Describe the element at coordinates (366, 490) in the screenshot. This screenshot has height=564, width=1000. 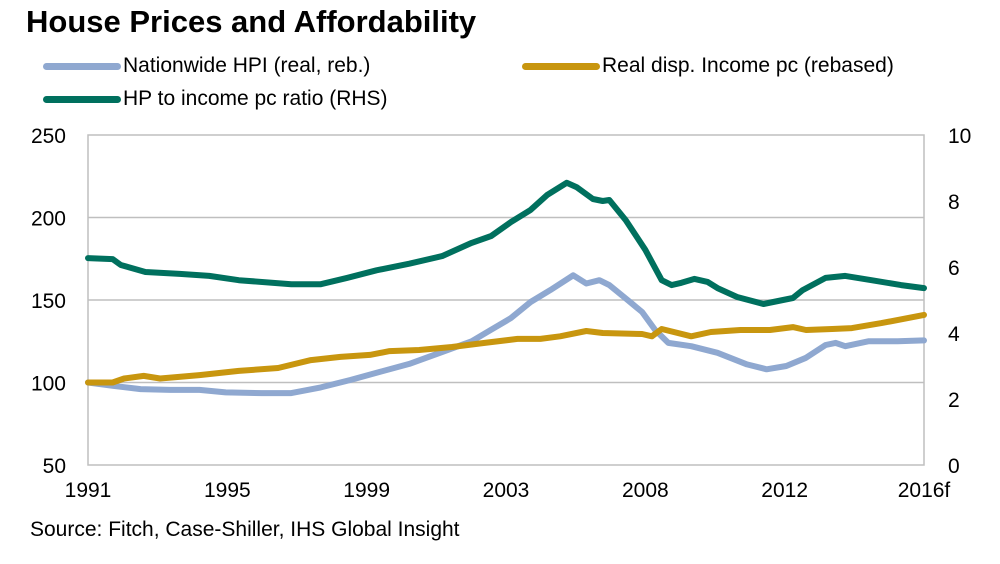
I see `x-tick-label: 1999` at that location.